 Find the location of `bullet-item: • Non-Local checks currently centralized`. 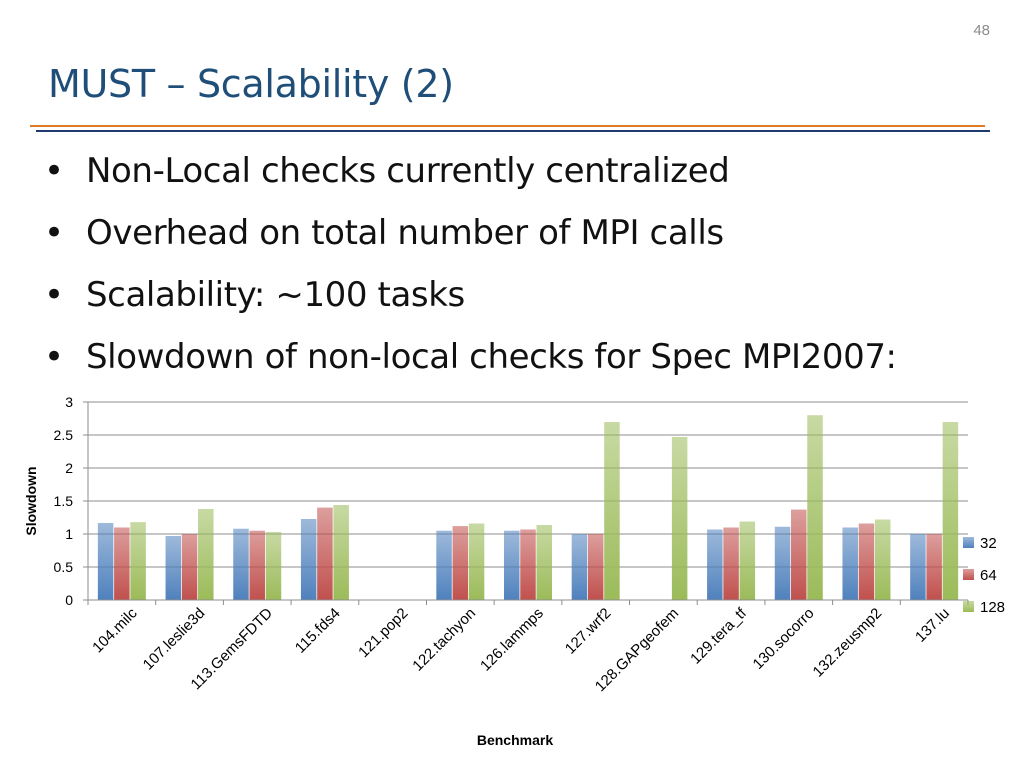

bullet-item: • Non-Local checks currently centralized is located at coordinates (470, 179).